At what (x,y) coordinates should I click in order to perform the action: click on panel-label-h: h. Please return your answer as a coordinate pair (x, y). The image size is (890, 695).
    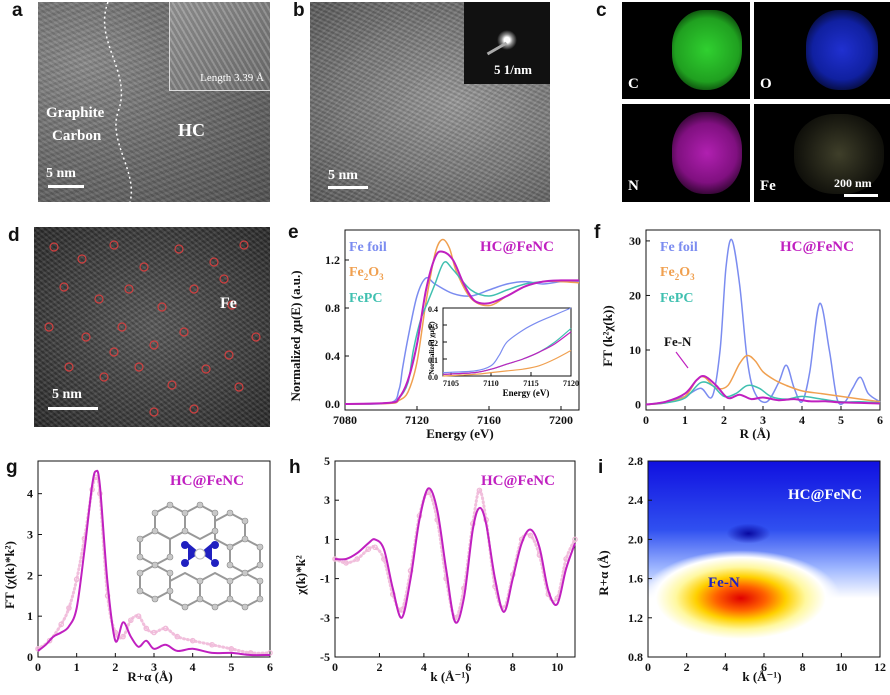
    Looking at the image, I should click on (295, 467).